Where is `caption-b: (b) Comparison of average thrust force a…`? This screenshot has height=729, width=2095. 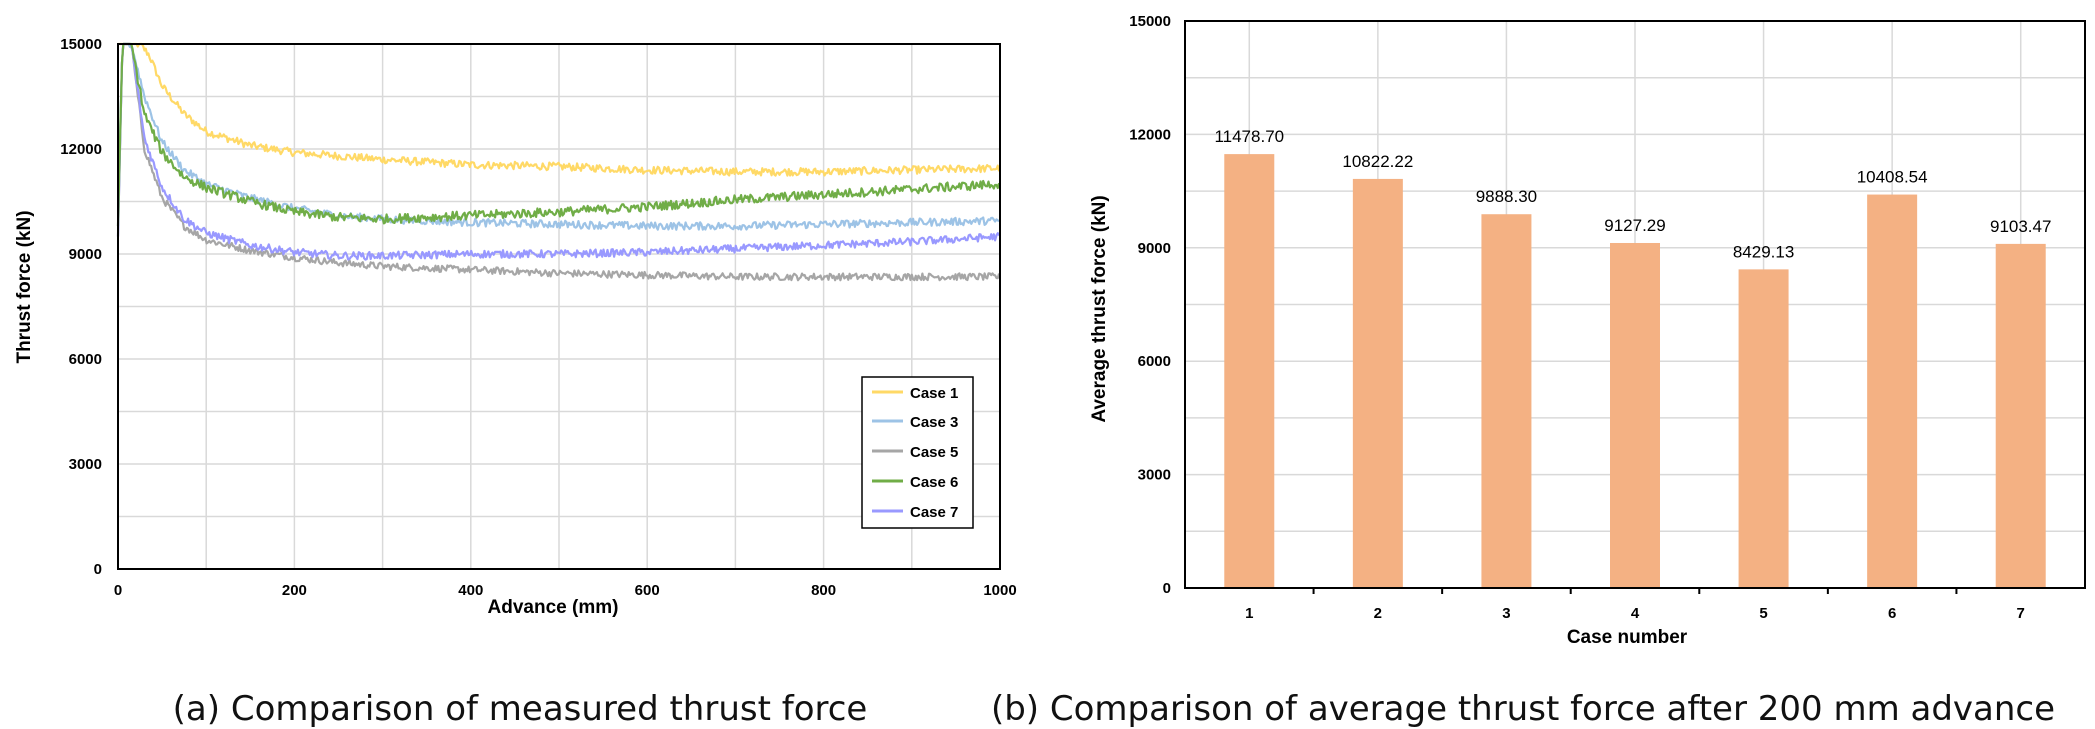 caption-b: (b) Comparison of average thrust force a… is located at coordinates (1523, 709).